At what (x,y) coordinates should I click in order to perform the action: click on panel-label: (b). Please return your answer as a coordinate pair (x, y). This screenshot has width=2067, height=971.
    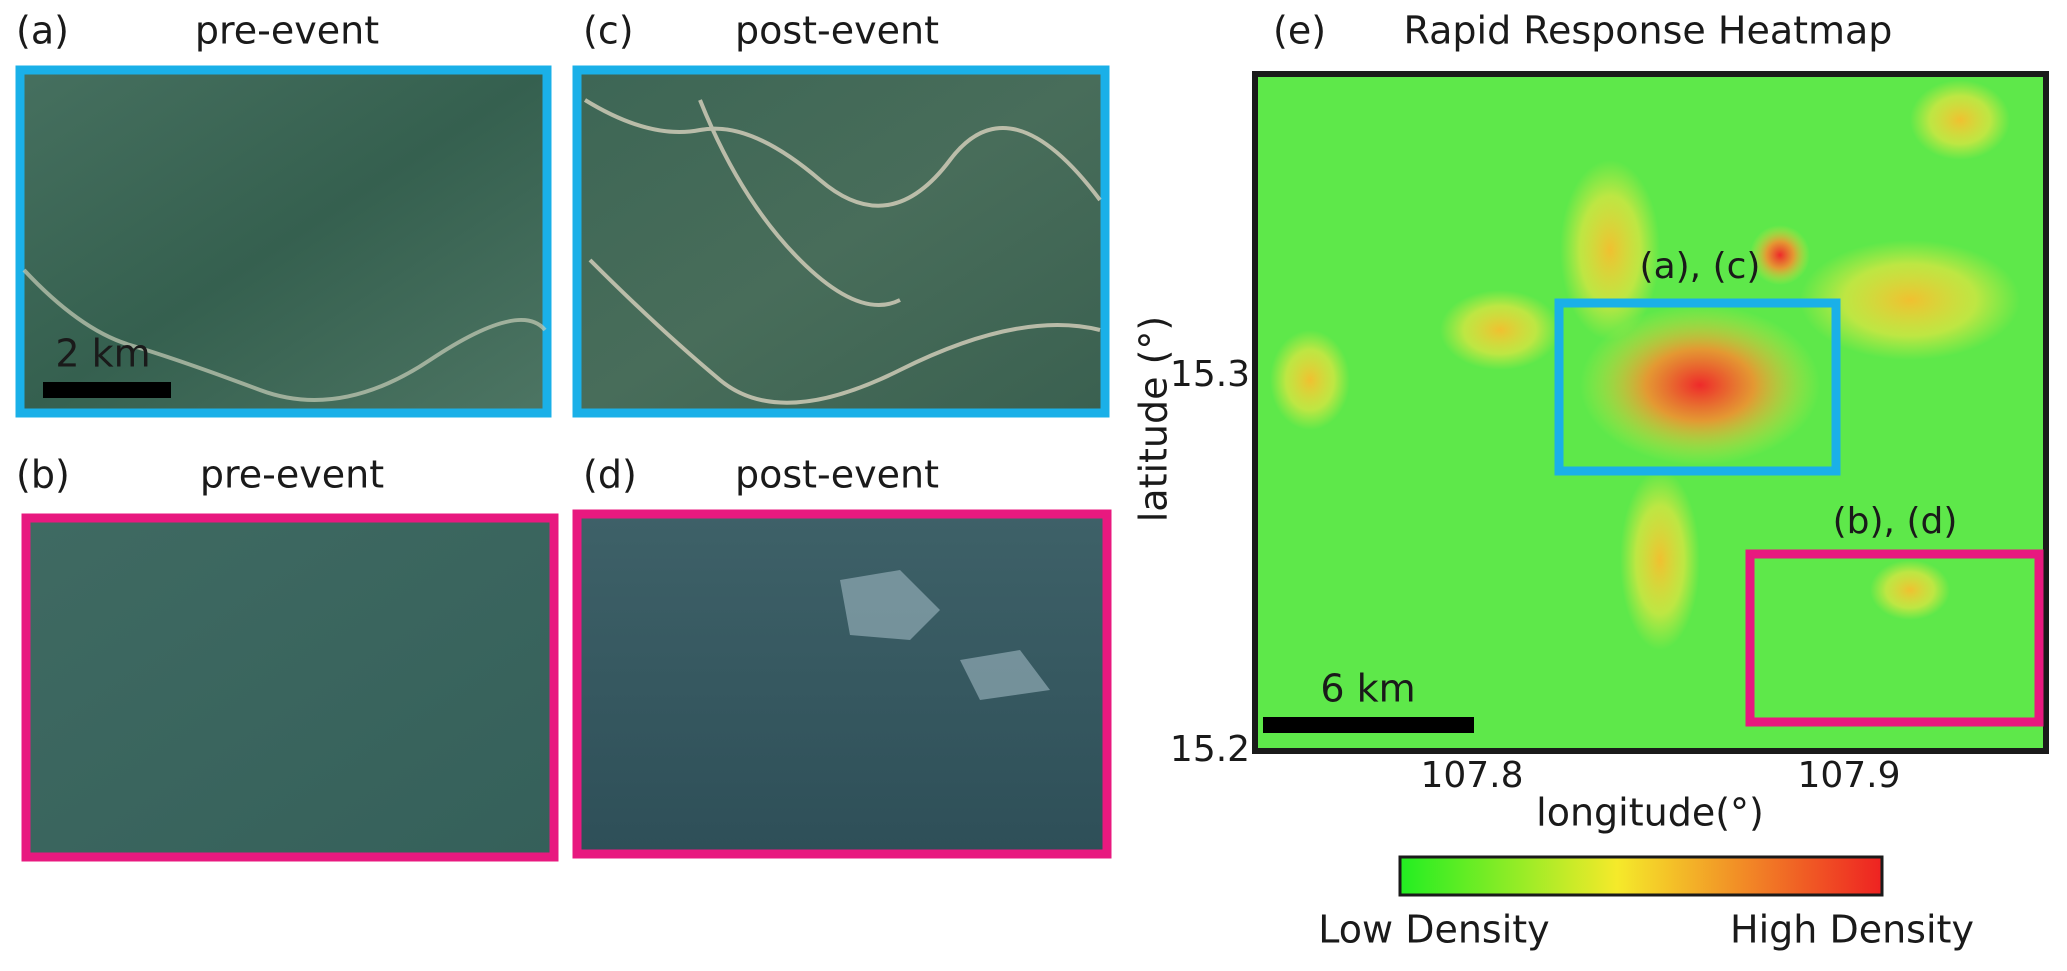
    Looking at the image, I should click on (43, 475).